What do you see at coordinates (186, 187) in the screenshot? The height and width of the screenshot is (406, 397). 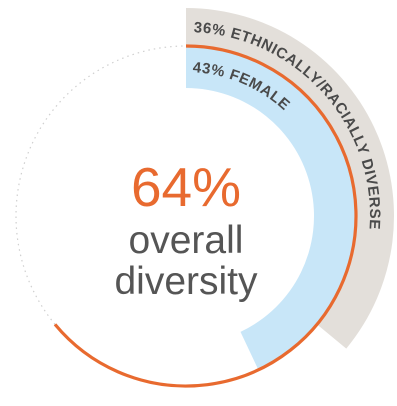 I see `center-percent: 64%` at bounding box center [186, 187].